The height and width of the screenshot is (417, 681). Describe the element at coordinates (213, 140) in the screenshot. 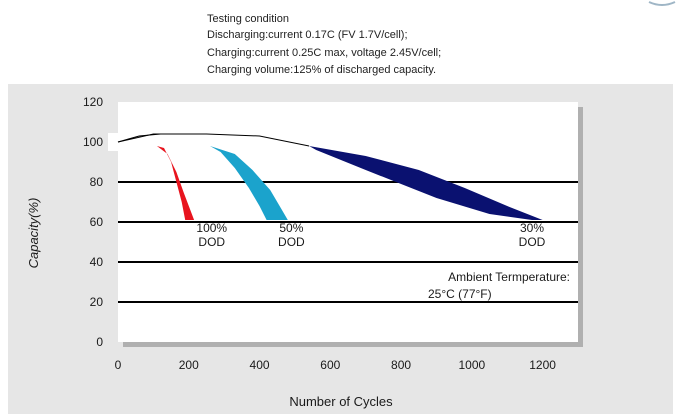

I see `initial-capacity-curve` at that location.